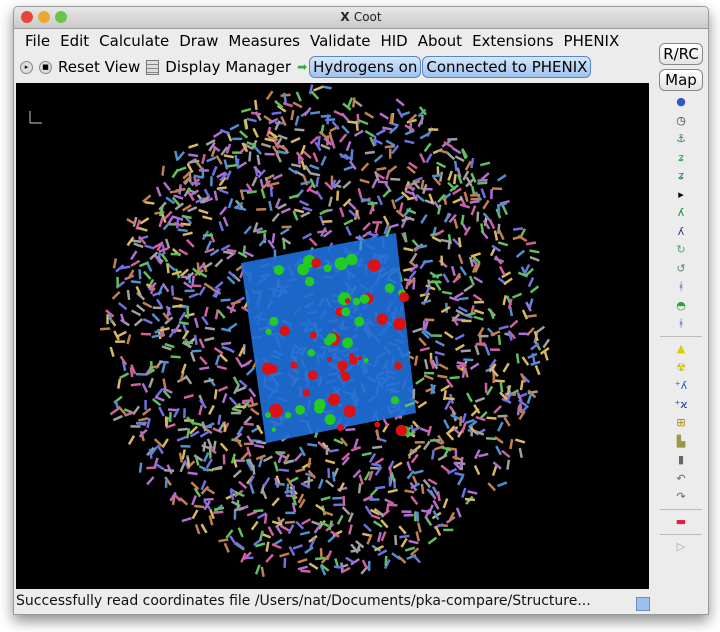  I want to click on trash-icon: ▮, so click(681, 459).